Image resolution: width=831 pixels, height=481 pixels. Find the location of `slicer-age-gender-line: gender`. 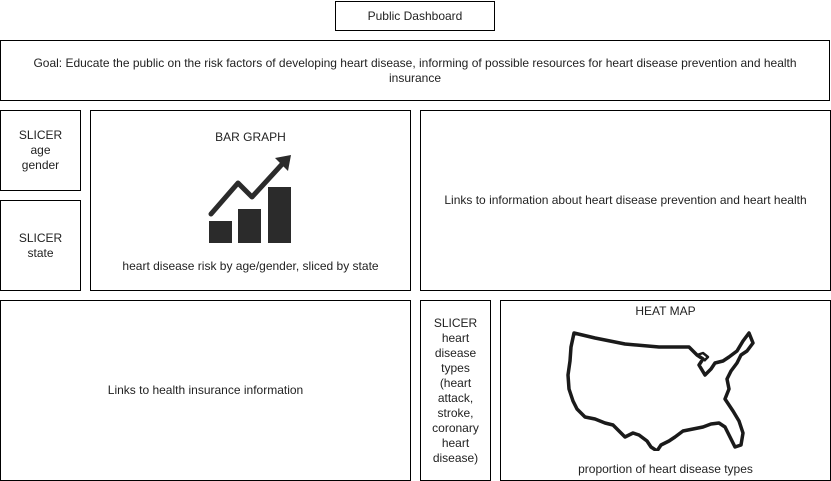

slicer-age-gender-line: gender is located at coordinates (40, 165).